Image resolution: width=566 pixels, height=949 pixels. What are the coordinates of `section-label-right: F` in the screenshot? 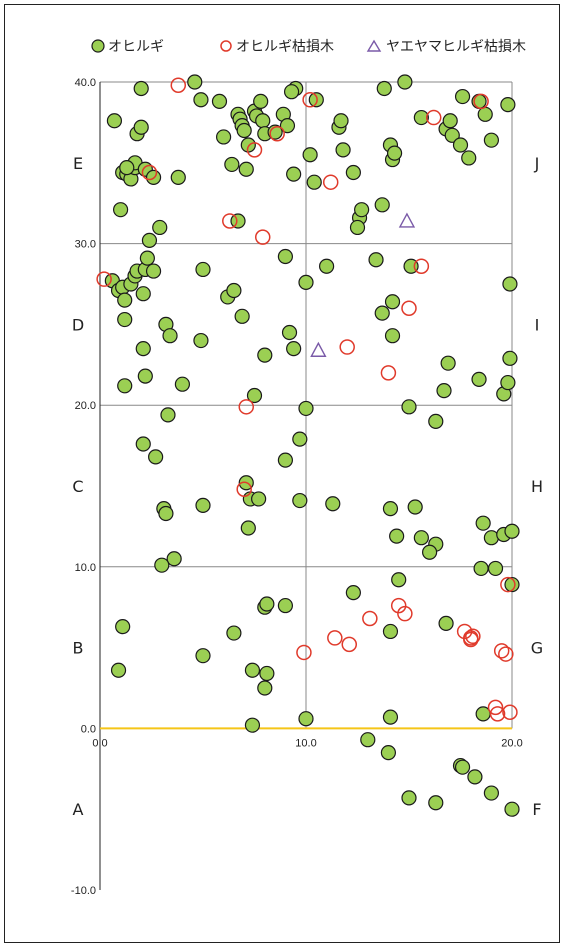 It's located at (536, 809).